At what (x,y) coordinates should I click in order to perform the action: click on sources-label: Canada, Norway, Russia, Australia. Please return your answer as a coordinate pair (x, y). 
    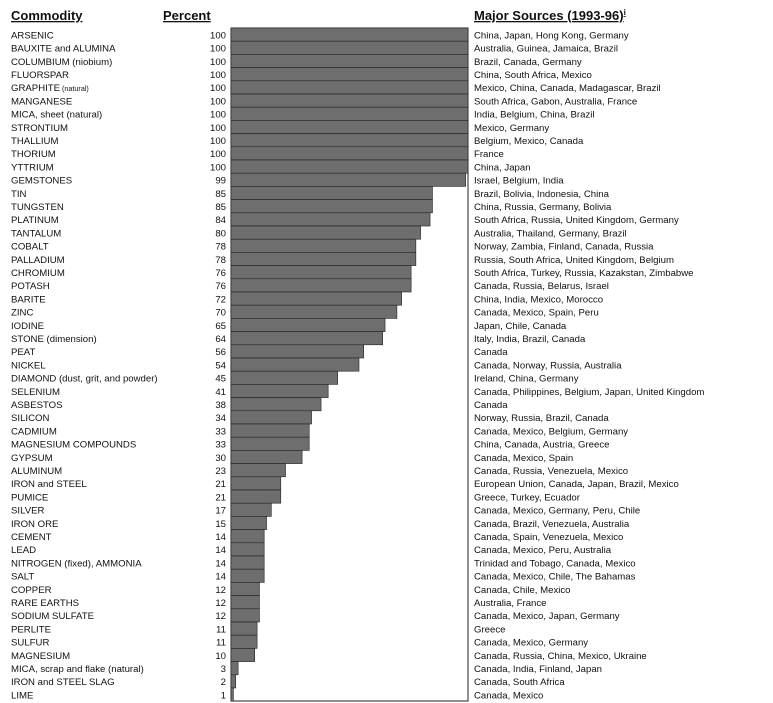
    Looking at the image, I should click on (548, 365).